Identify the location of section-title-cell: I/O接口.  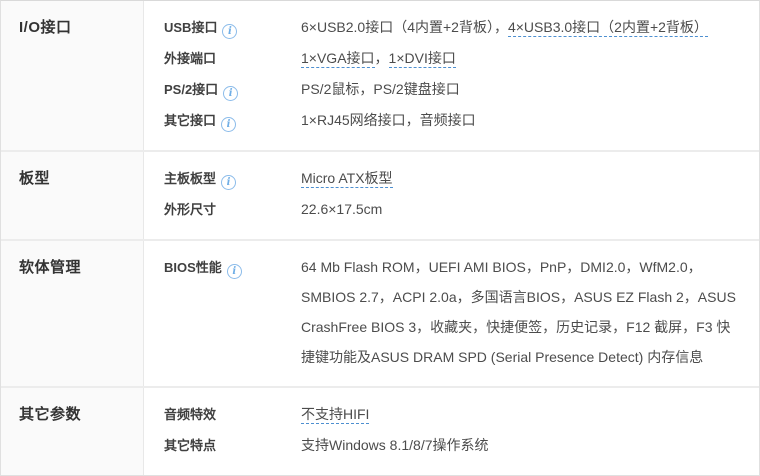
(72, 75).